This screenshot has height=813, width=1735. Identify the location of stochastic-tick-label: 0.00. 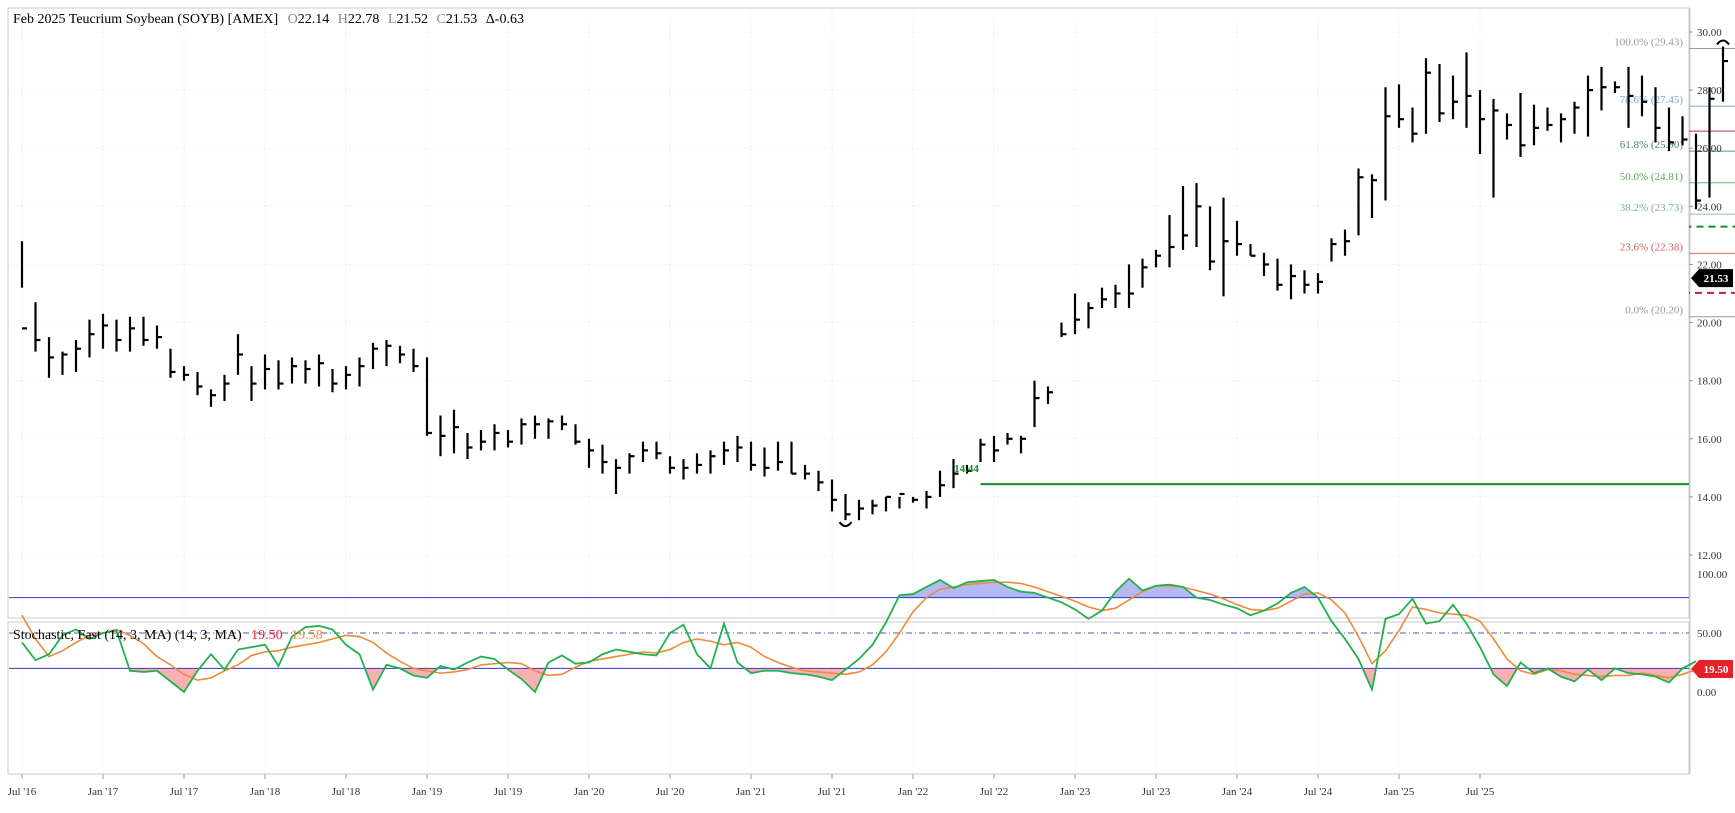
(1707, 693).